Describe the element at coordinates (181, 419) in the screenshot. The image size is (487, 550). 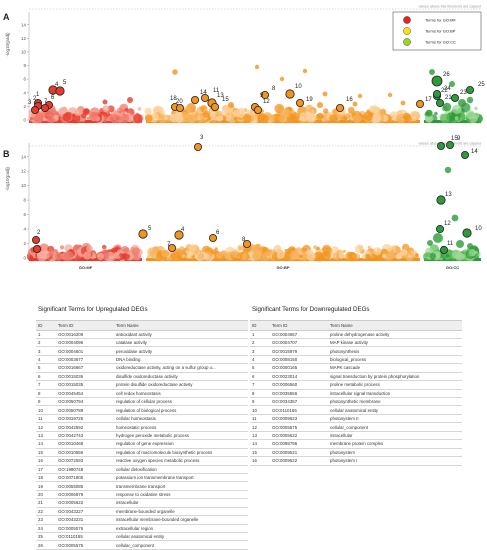
I see `term-name-cell: cellular homeostasis` at that location.